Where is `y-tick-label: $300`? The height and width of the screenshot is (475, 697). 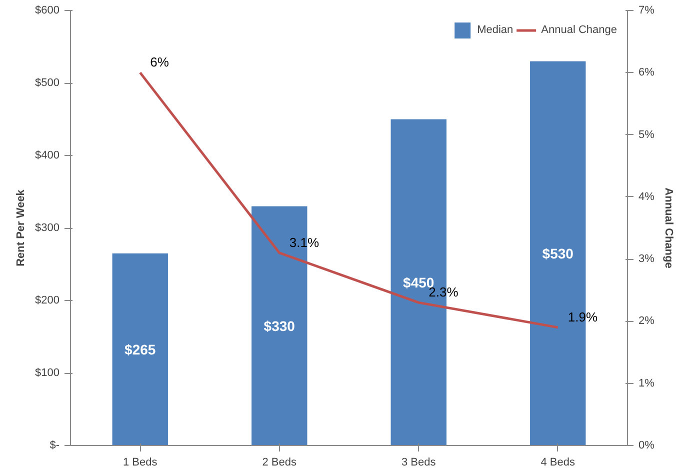 y-tick-label: $300 is located at coordinates (47, 228).